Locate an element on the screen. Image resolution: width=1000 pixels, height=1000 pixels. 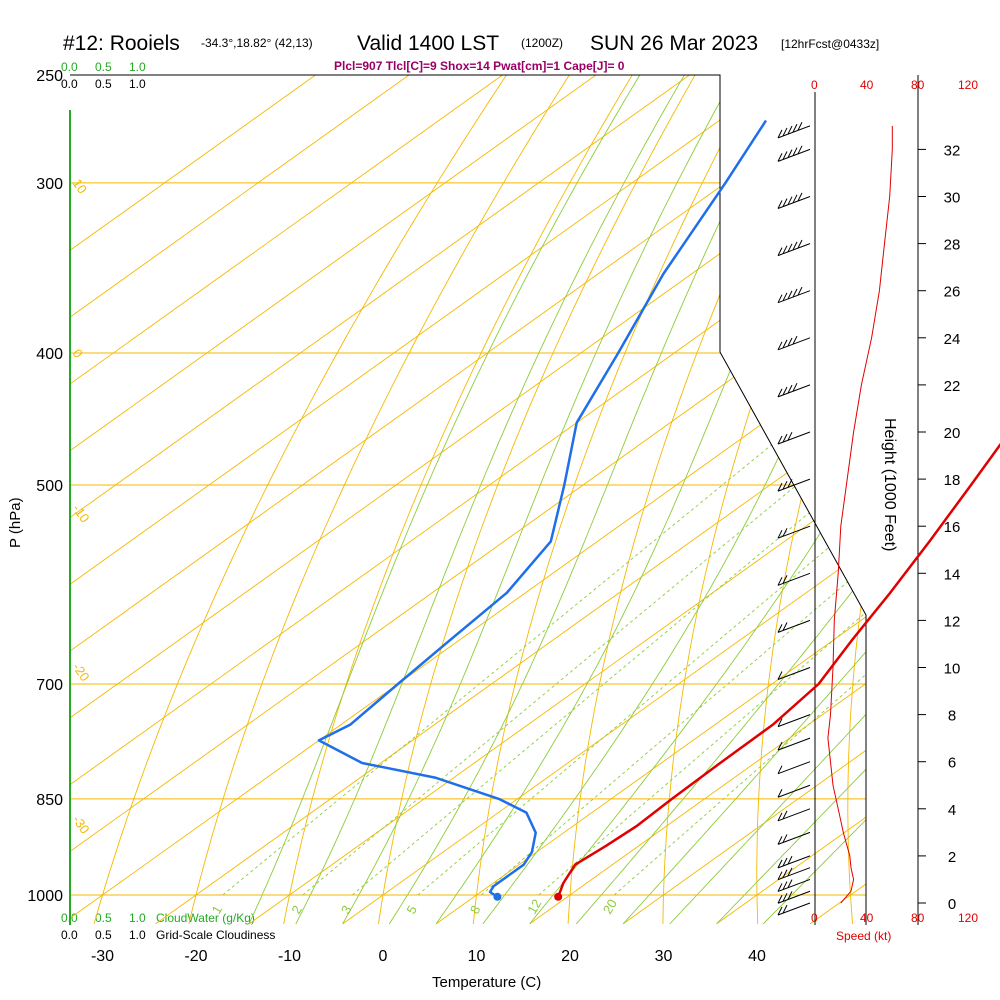
mixing-ratio-label: 3 is located at coordinates (346, 910).